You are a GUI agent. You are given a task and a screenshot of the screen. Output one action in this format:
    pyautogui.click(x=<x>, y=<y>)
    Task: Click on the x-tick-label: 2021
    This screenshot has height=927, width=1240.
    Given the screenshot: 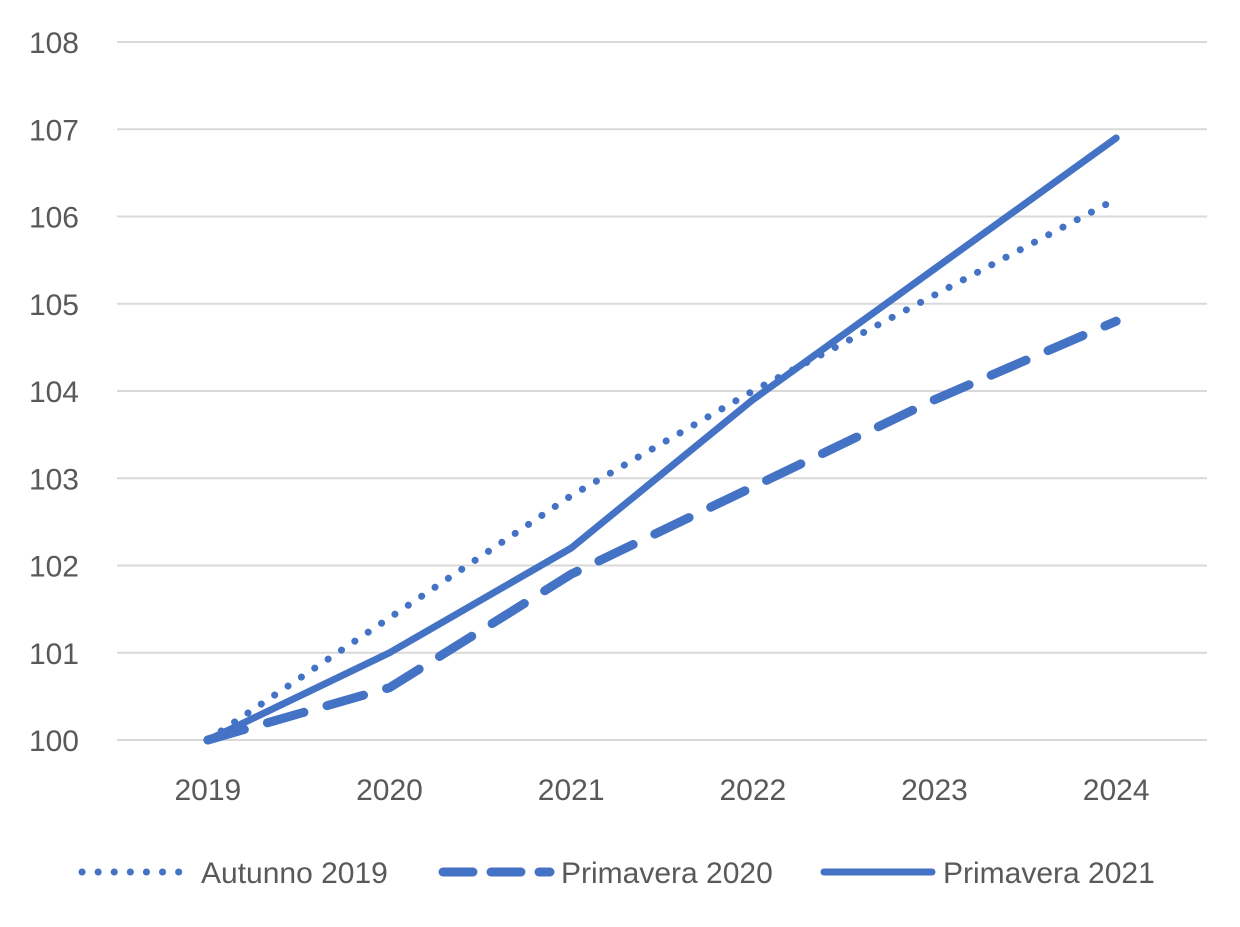 What is the action you would take?
    pyautogui.click(x=571, y=790)
    